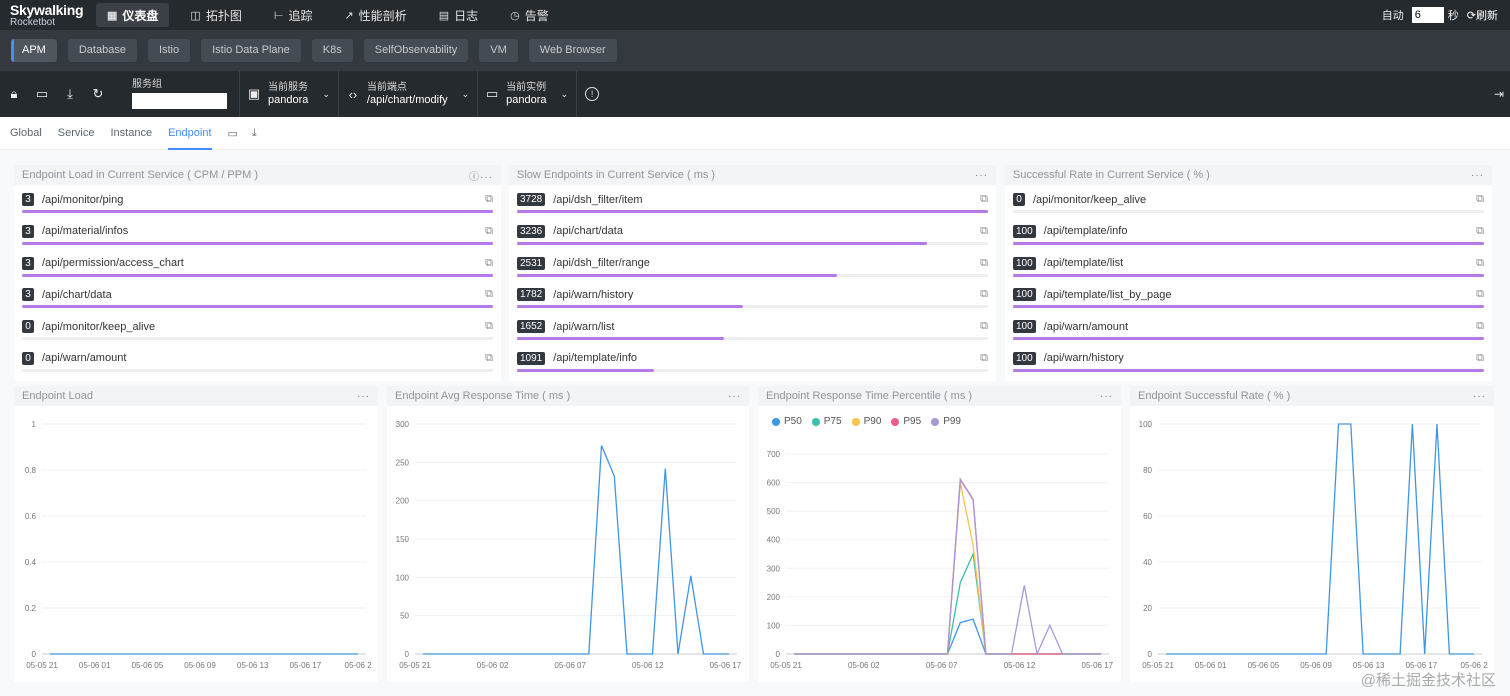 This screenshot has height=696, width=1510. I want to click on value-badge: 0, so click(1019, 199).